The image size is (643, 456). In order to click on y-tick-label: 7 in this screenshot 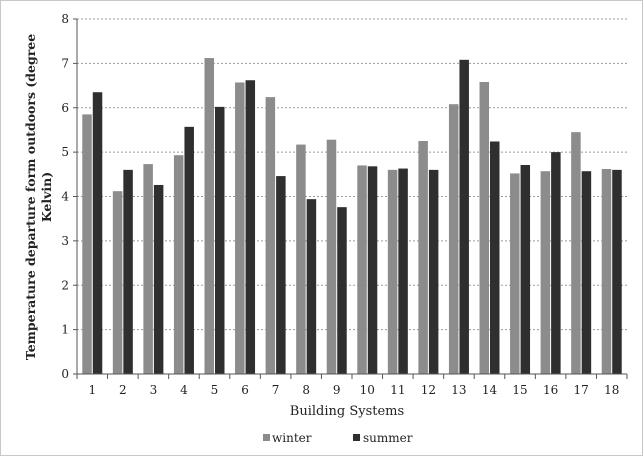, I will do `click(65, 63)`.